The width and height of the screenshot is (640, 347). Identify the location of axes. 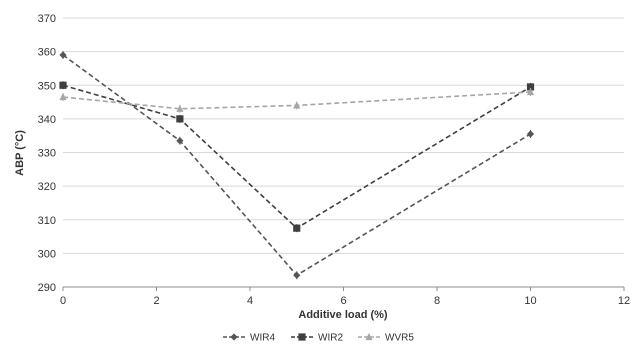
(343, 288).